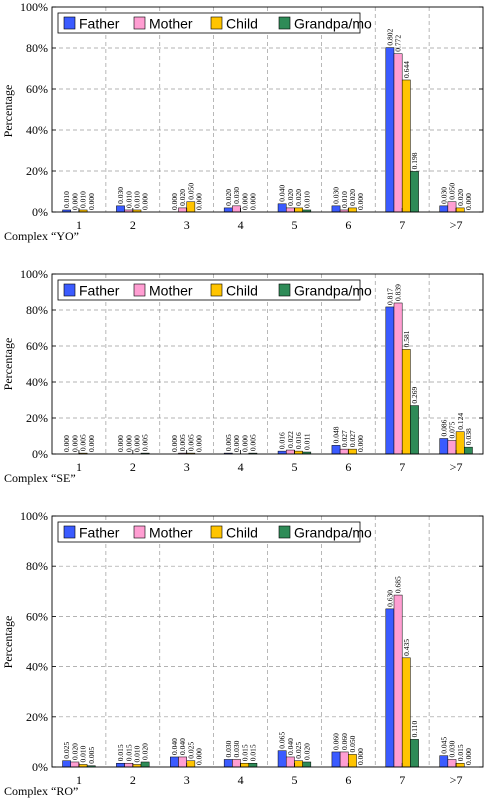 The width and height of the screenshot is (489, 805). What do you see at coordinates (402, 225) in the screenshot?
I see `x-tick-label: 7` at bounding box center [402, 225].